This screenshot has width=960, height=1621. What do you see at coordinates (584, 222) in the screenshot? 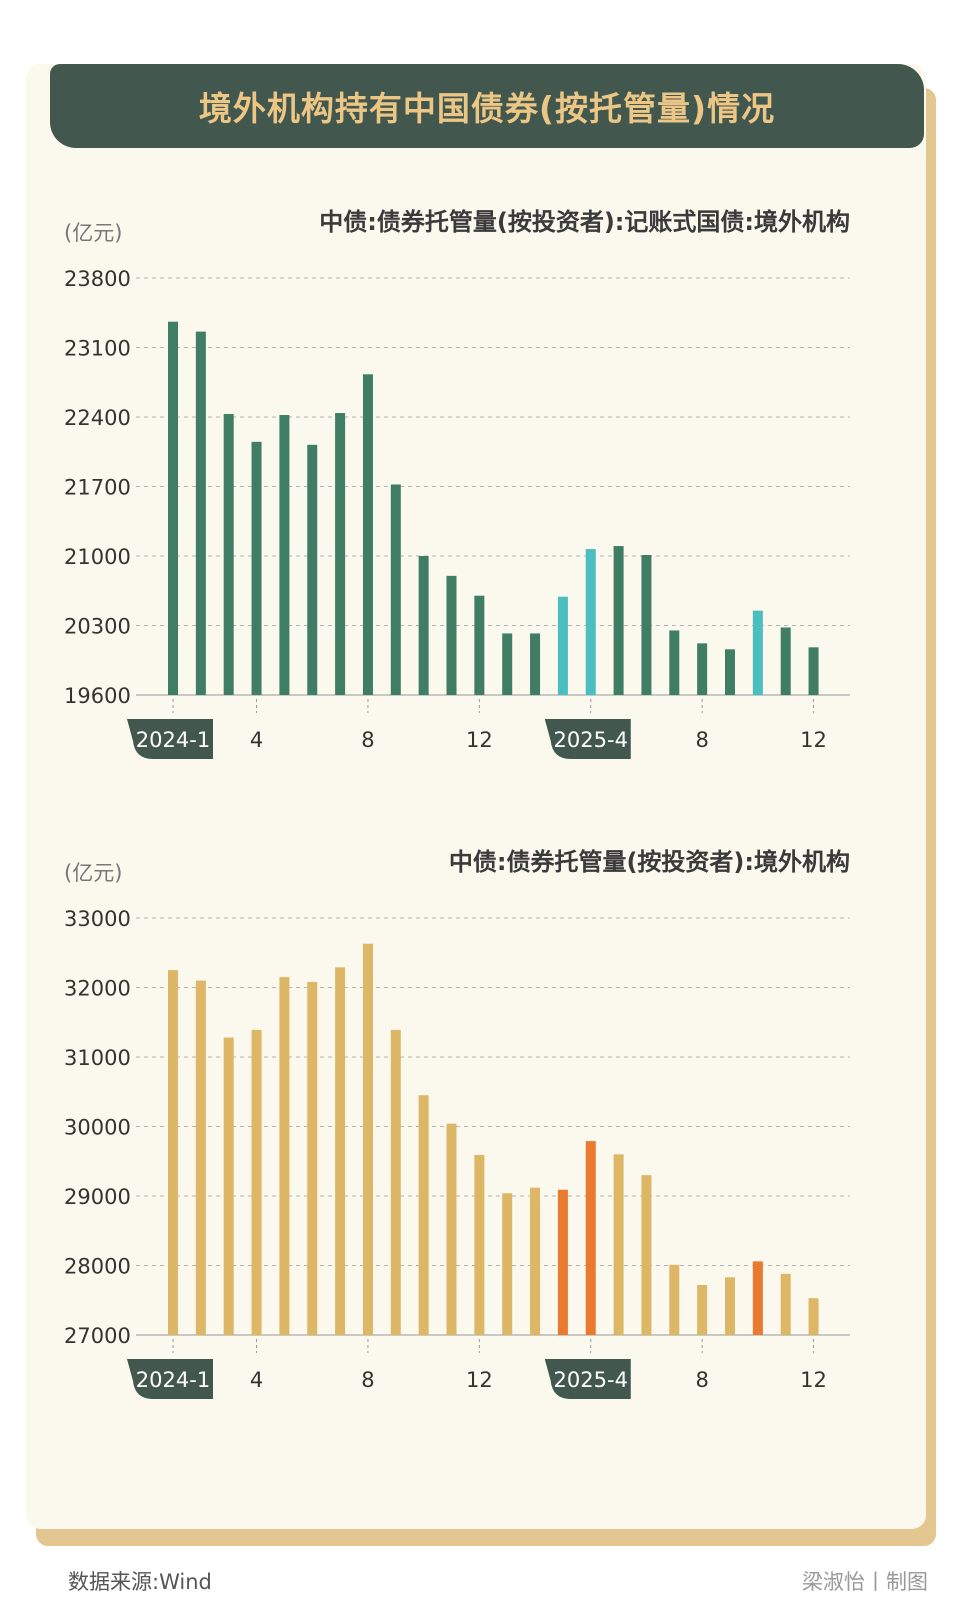
I see `chart-title: 中债:债券托管量(按投资者):记账式国债:境外机构` at bounding box center [584, 222].